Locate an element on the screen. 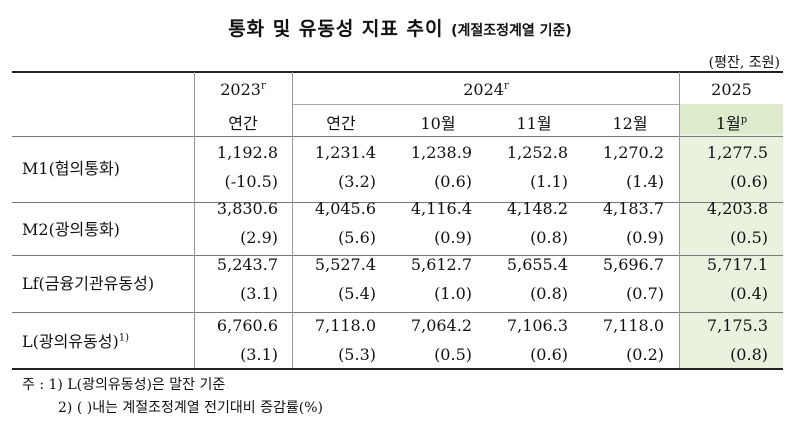 Image resolution: width=800 pixels, height=428 pixels. subheader-2023-annual: 연간 is located at coordinates (243, 123).